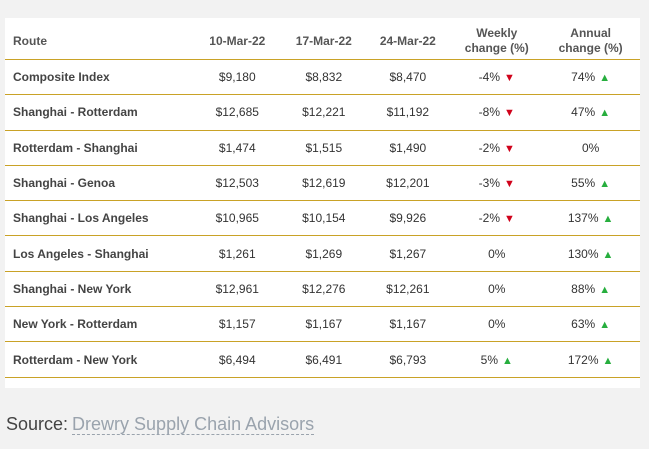 This screenshot has height=449, width=649. I want to click on weekly-change-value: -8%, so click(489, 112).